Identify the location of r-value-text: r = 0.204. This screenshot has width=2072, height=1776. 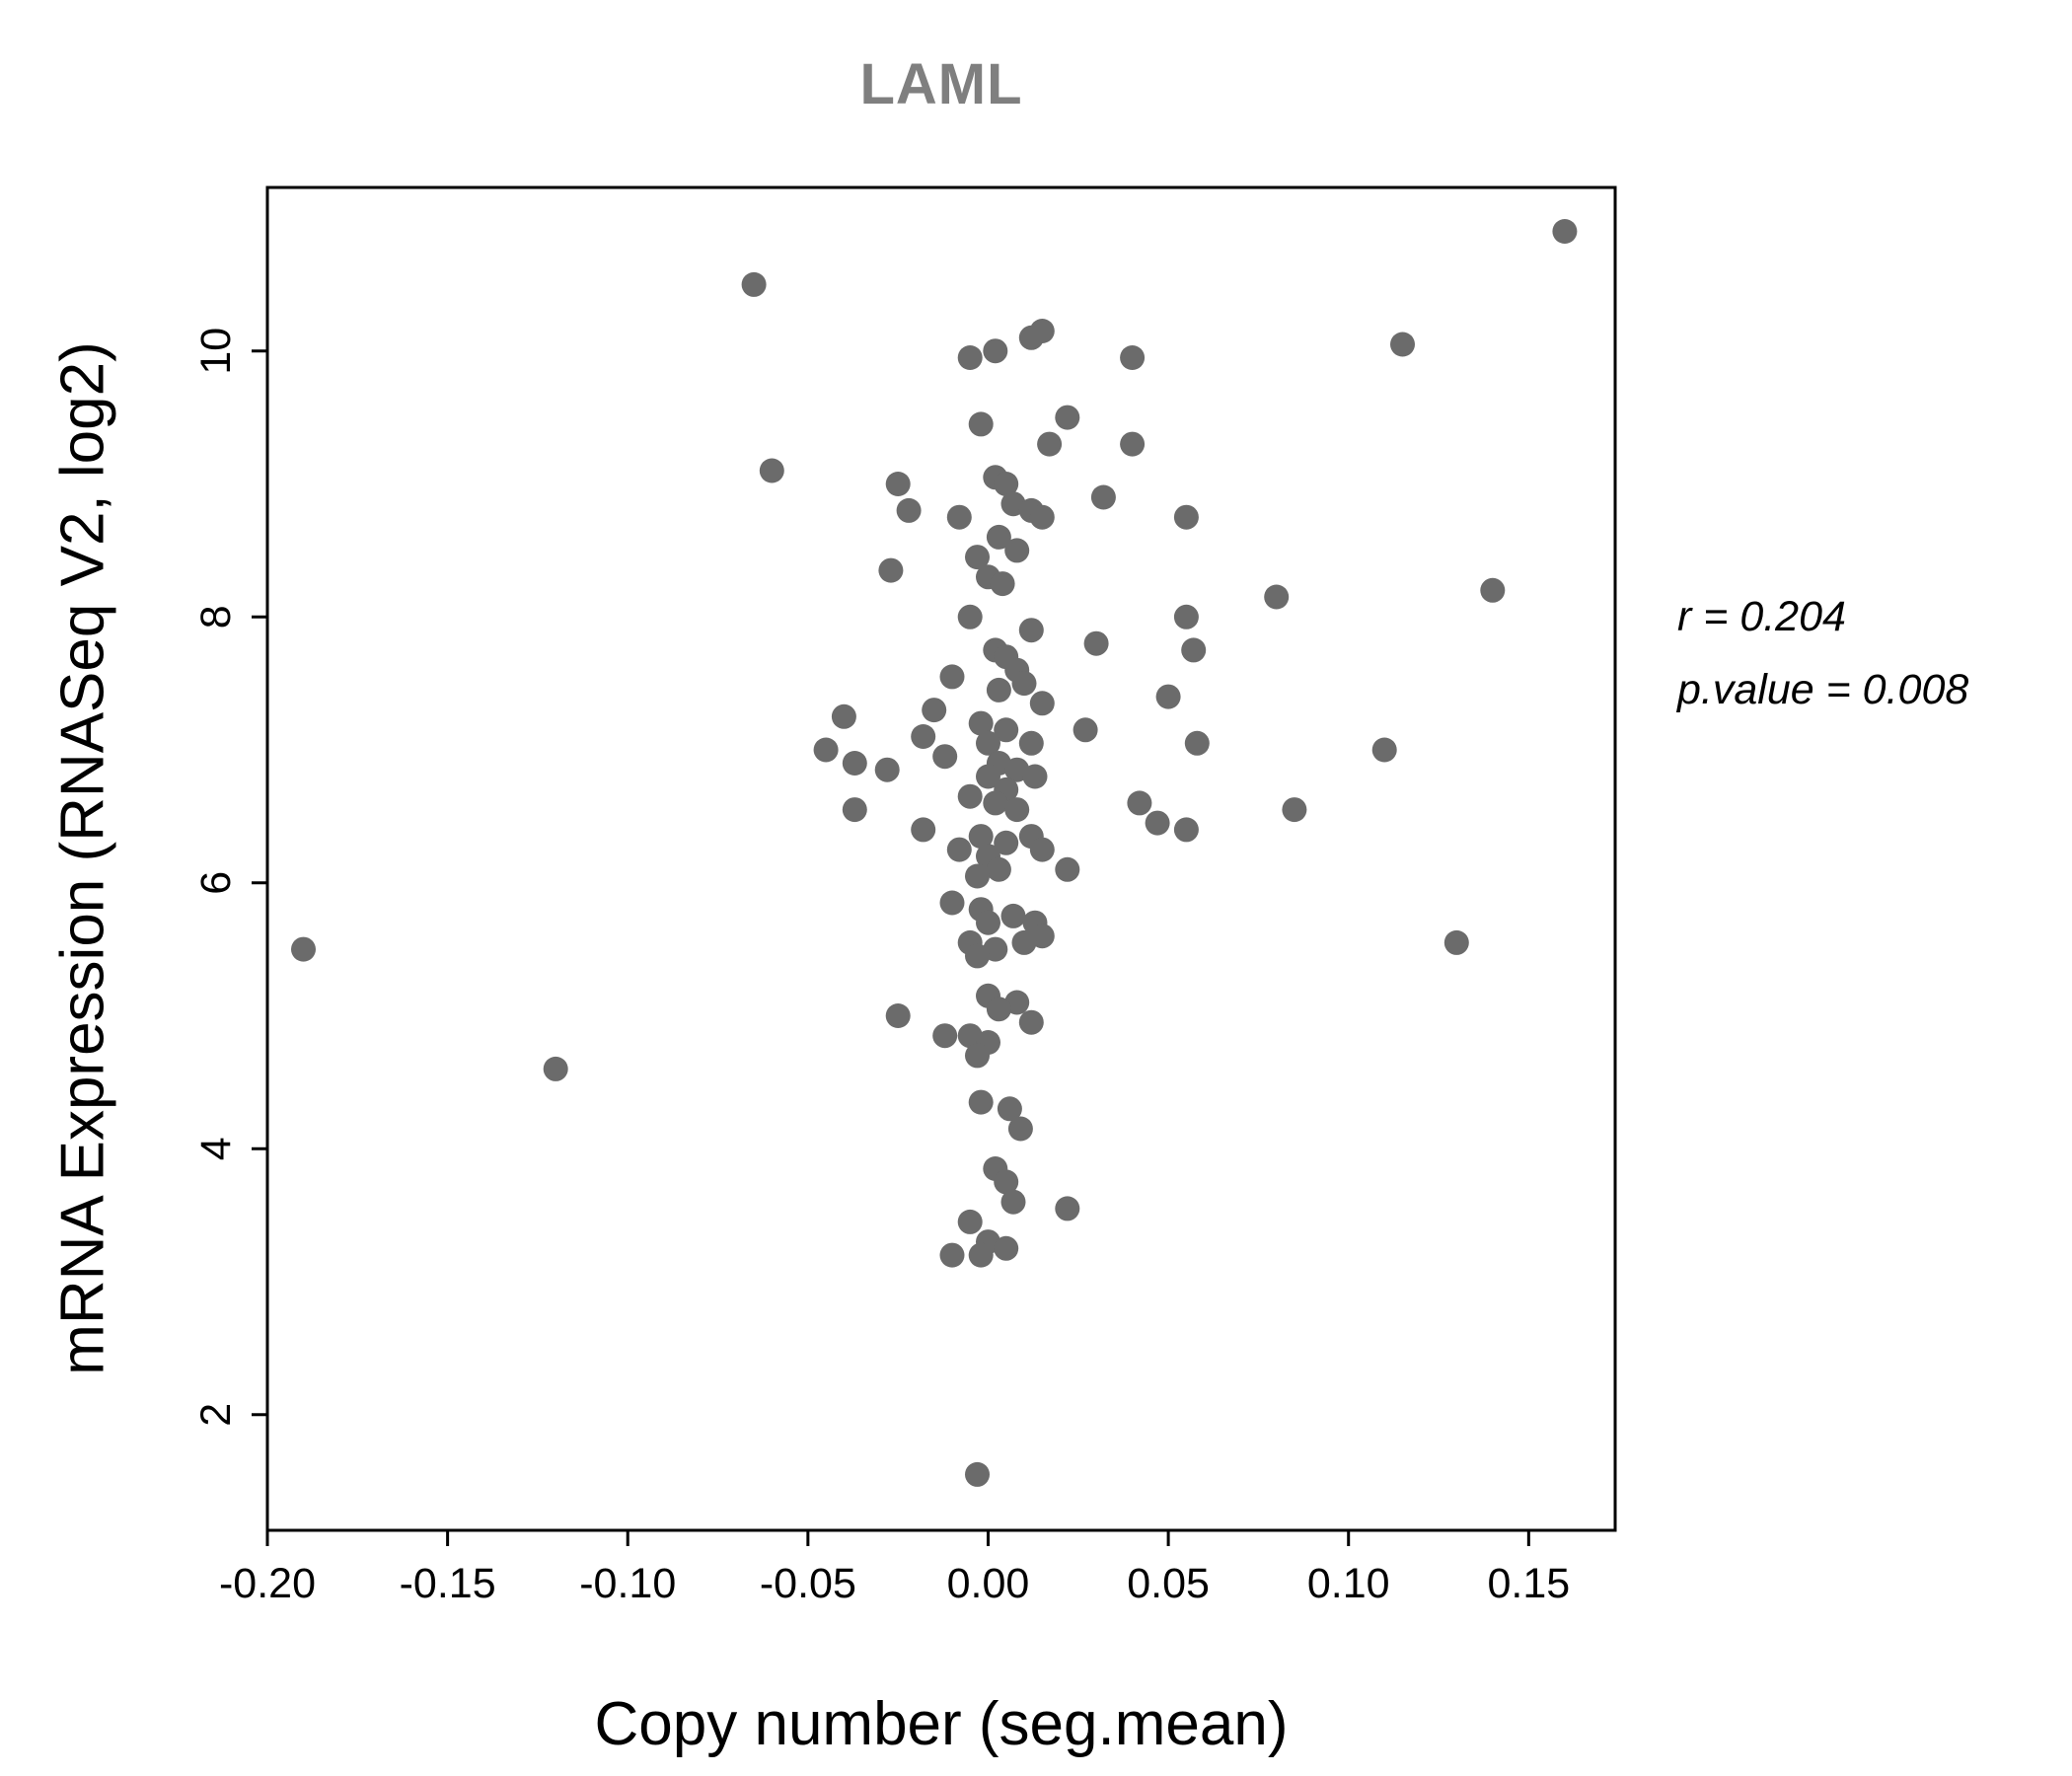
(1762, 617).